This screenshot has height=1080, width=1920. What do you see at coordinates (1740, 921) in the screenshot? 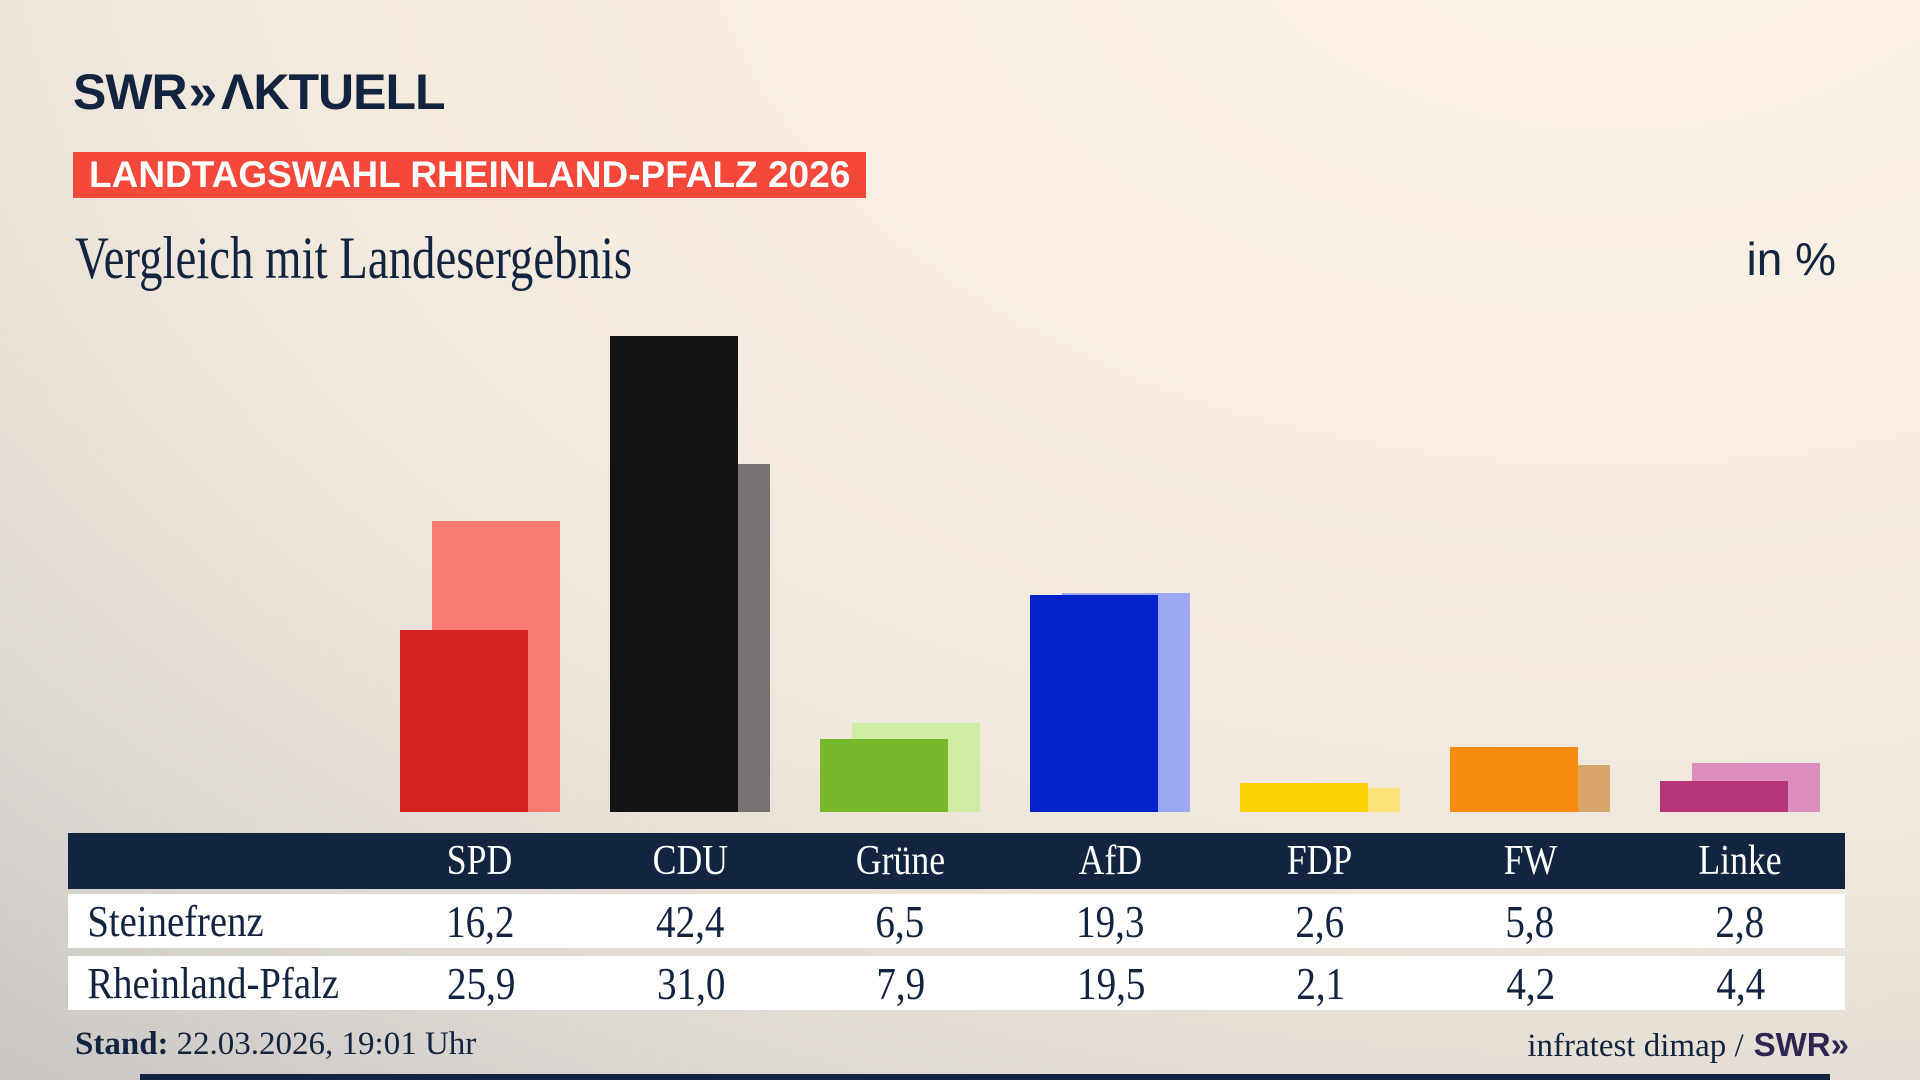
I see `value-linke: 2,8` at bounding box center [1740, 921].